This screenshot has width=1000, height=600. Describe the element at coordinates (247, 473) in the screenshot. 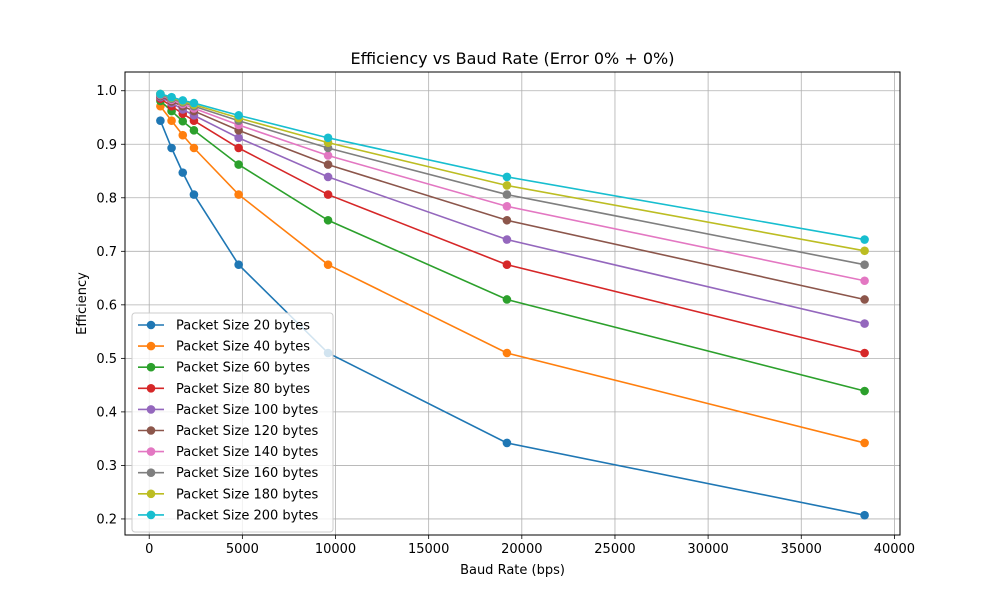

I see `legend-label: Packet Size 160 bytes` at that location.